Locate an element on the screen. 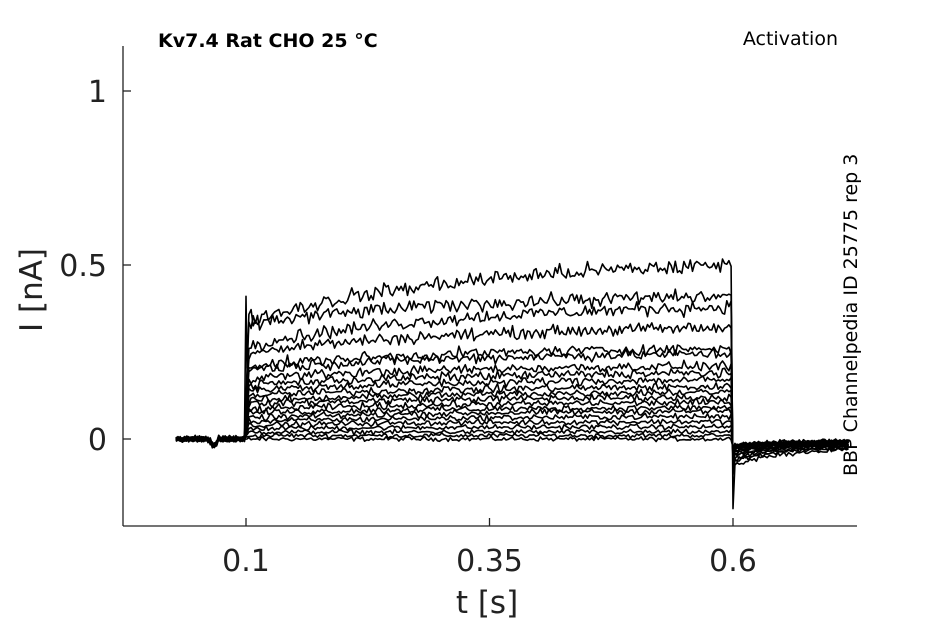 This screenshot has width=945, height=624. chart-title: Kv7.4 Rat CHO 25 °C is located at coordinates (268, 41).